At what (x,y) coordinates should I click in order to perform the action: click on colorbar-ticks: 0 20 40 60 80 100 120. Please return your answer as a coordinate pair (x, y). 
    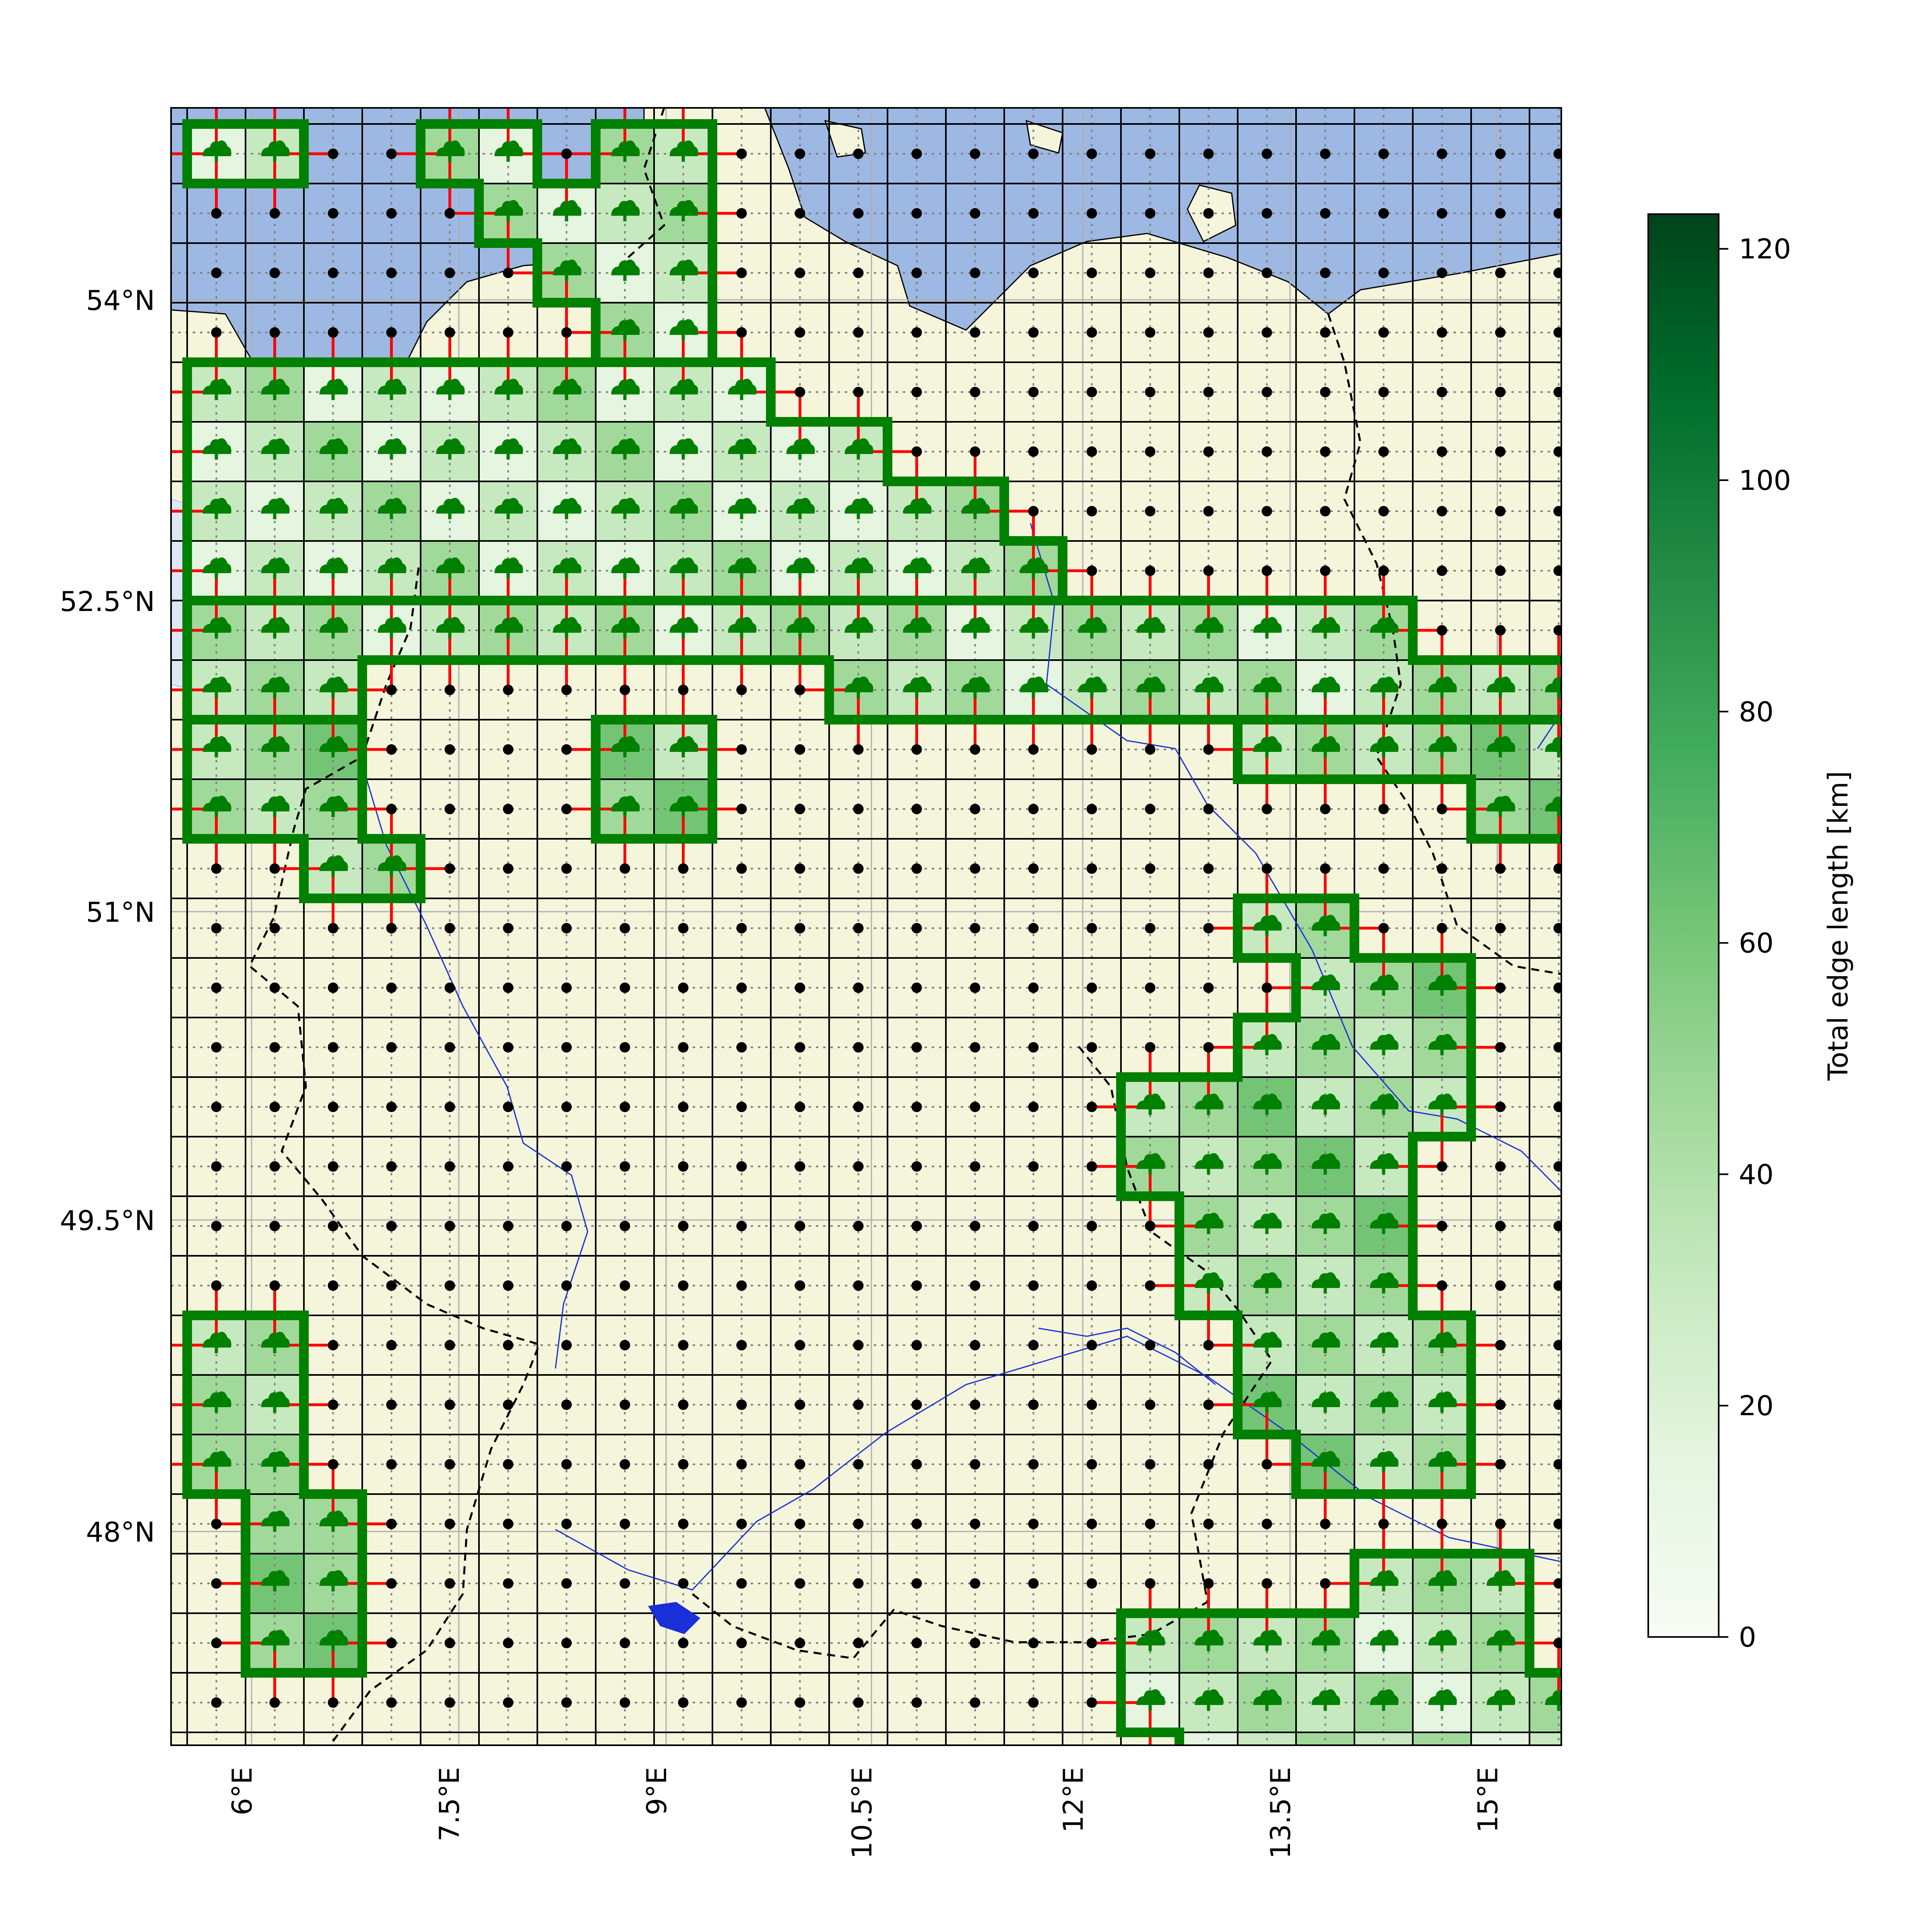
    Looking at the image, I should click on (1755, 943).